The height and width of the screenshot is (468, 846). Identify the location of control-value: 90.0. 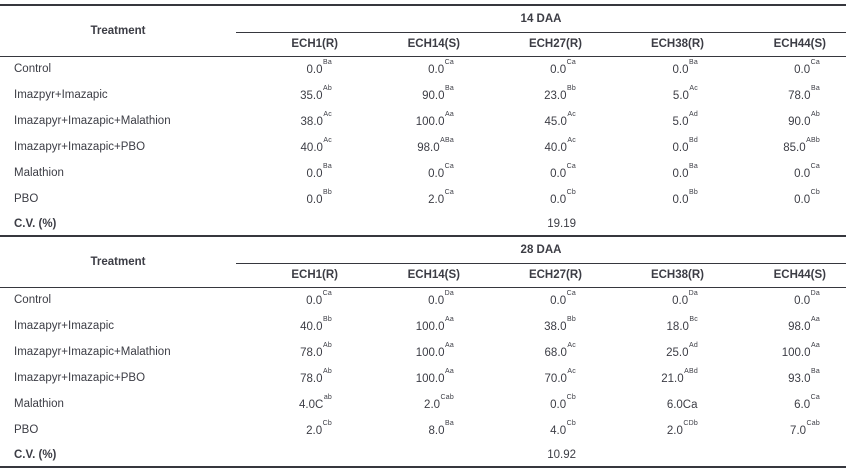
(433, 95).